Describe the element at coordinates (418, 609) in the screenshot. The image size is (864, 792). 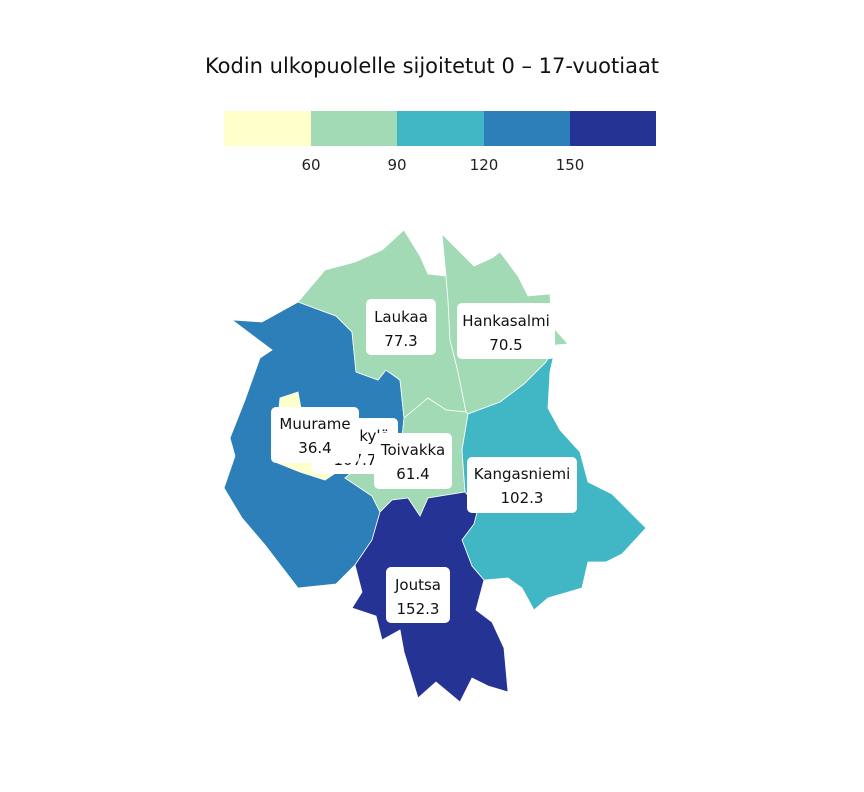
I see `label-value: 152.3` at that location.